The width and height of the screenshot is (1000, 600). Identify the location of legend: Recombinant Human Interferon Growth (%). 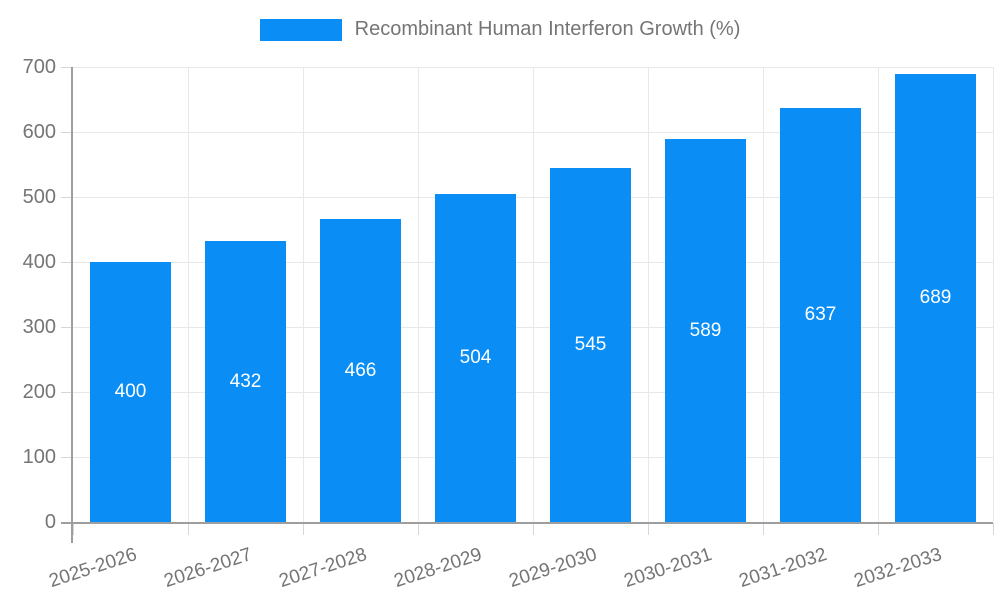
(500, 29).